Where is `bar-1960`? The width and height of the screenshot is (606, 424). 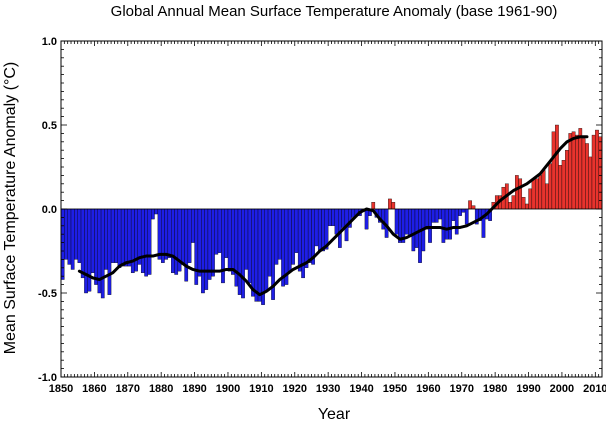
bar-1960 is located at coordinates (430, 225).